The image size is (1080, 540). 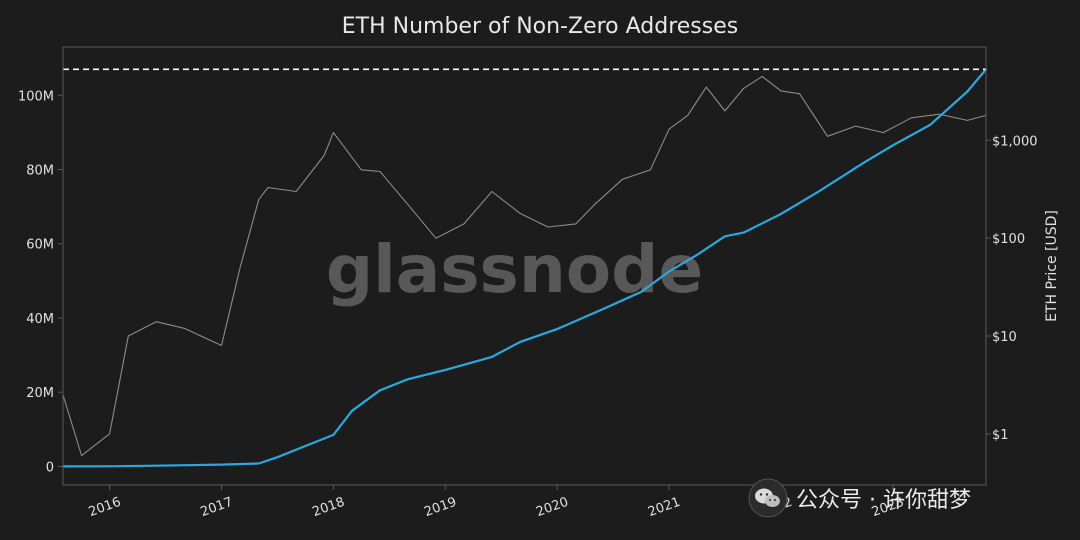 What do you see at coordinates (1004, 337) in the screenshot?
I see `y-right-tick-label: $10` at bounding box center [1004, 337].